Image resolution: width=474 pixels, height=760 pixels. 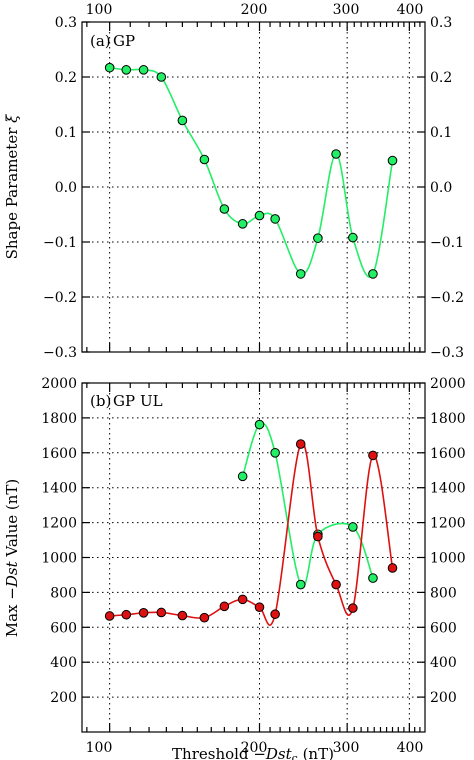 I want to click on panel-a-y-tick-label-right-0-3: −0.3, so click(x=447, y=353).